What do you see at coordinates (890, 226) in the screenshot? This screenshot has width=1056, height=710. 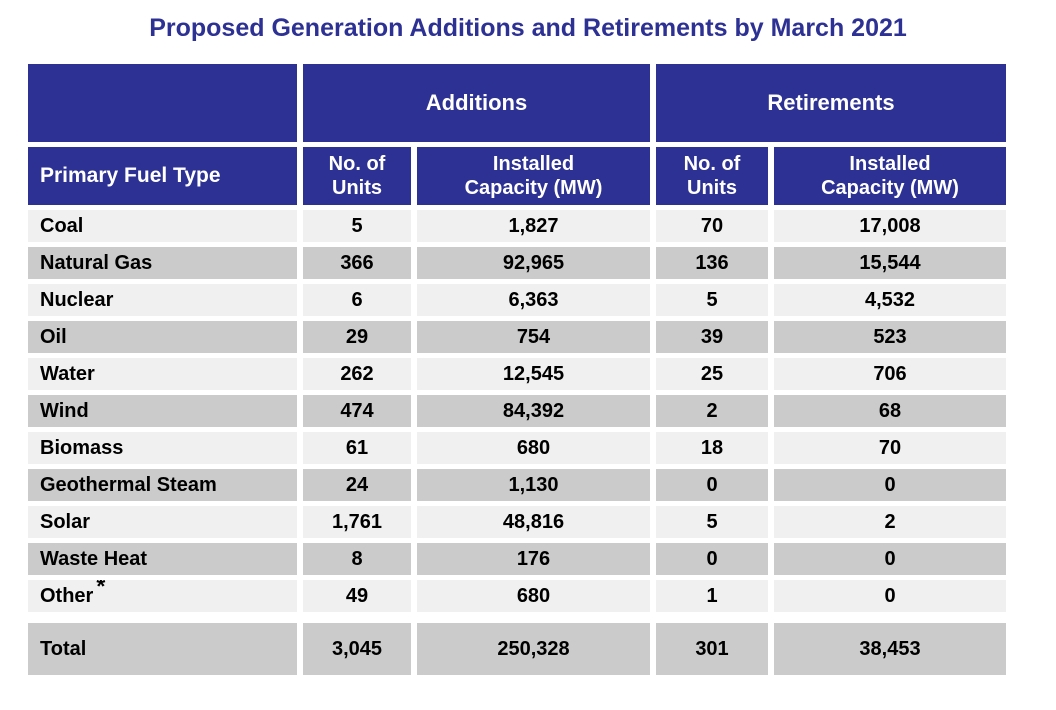 I see `retirements-capacity-cell: 17,008` at bounding box center [890, 226].